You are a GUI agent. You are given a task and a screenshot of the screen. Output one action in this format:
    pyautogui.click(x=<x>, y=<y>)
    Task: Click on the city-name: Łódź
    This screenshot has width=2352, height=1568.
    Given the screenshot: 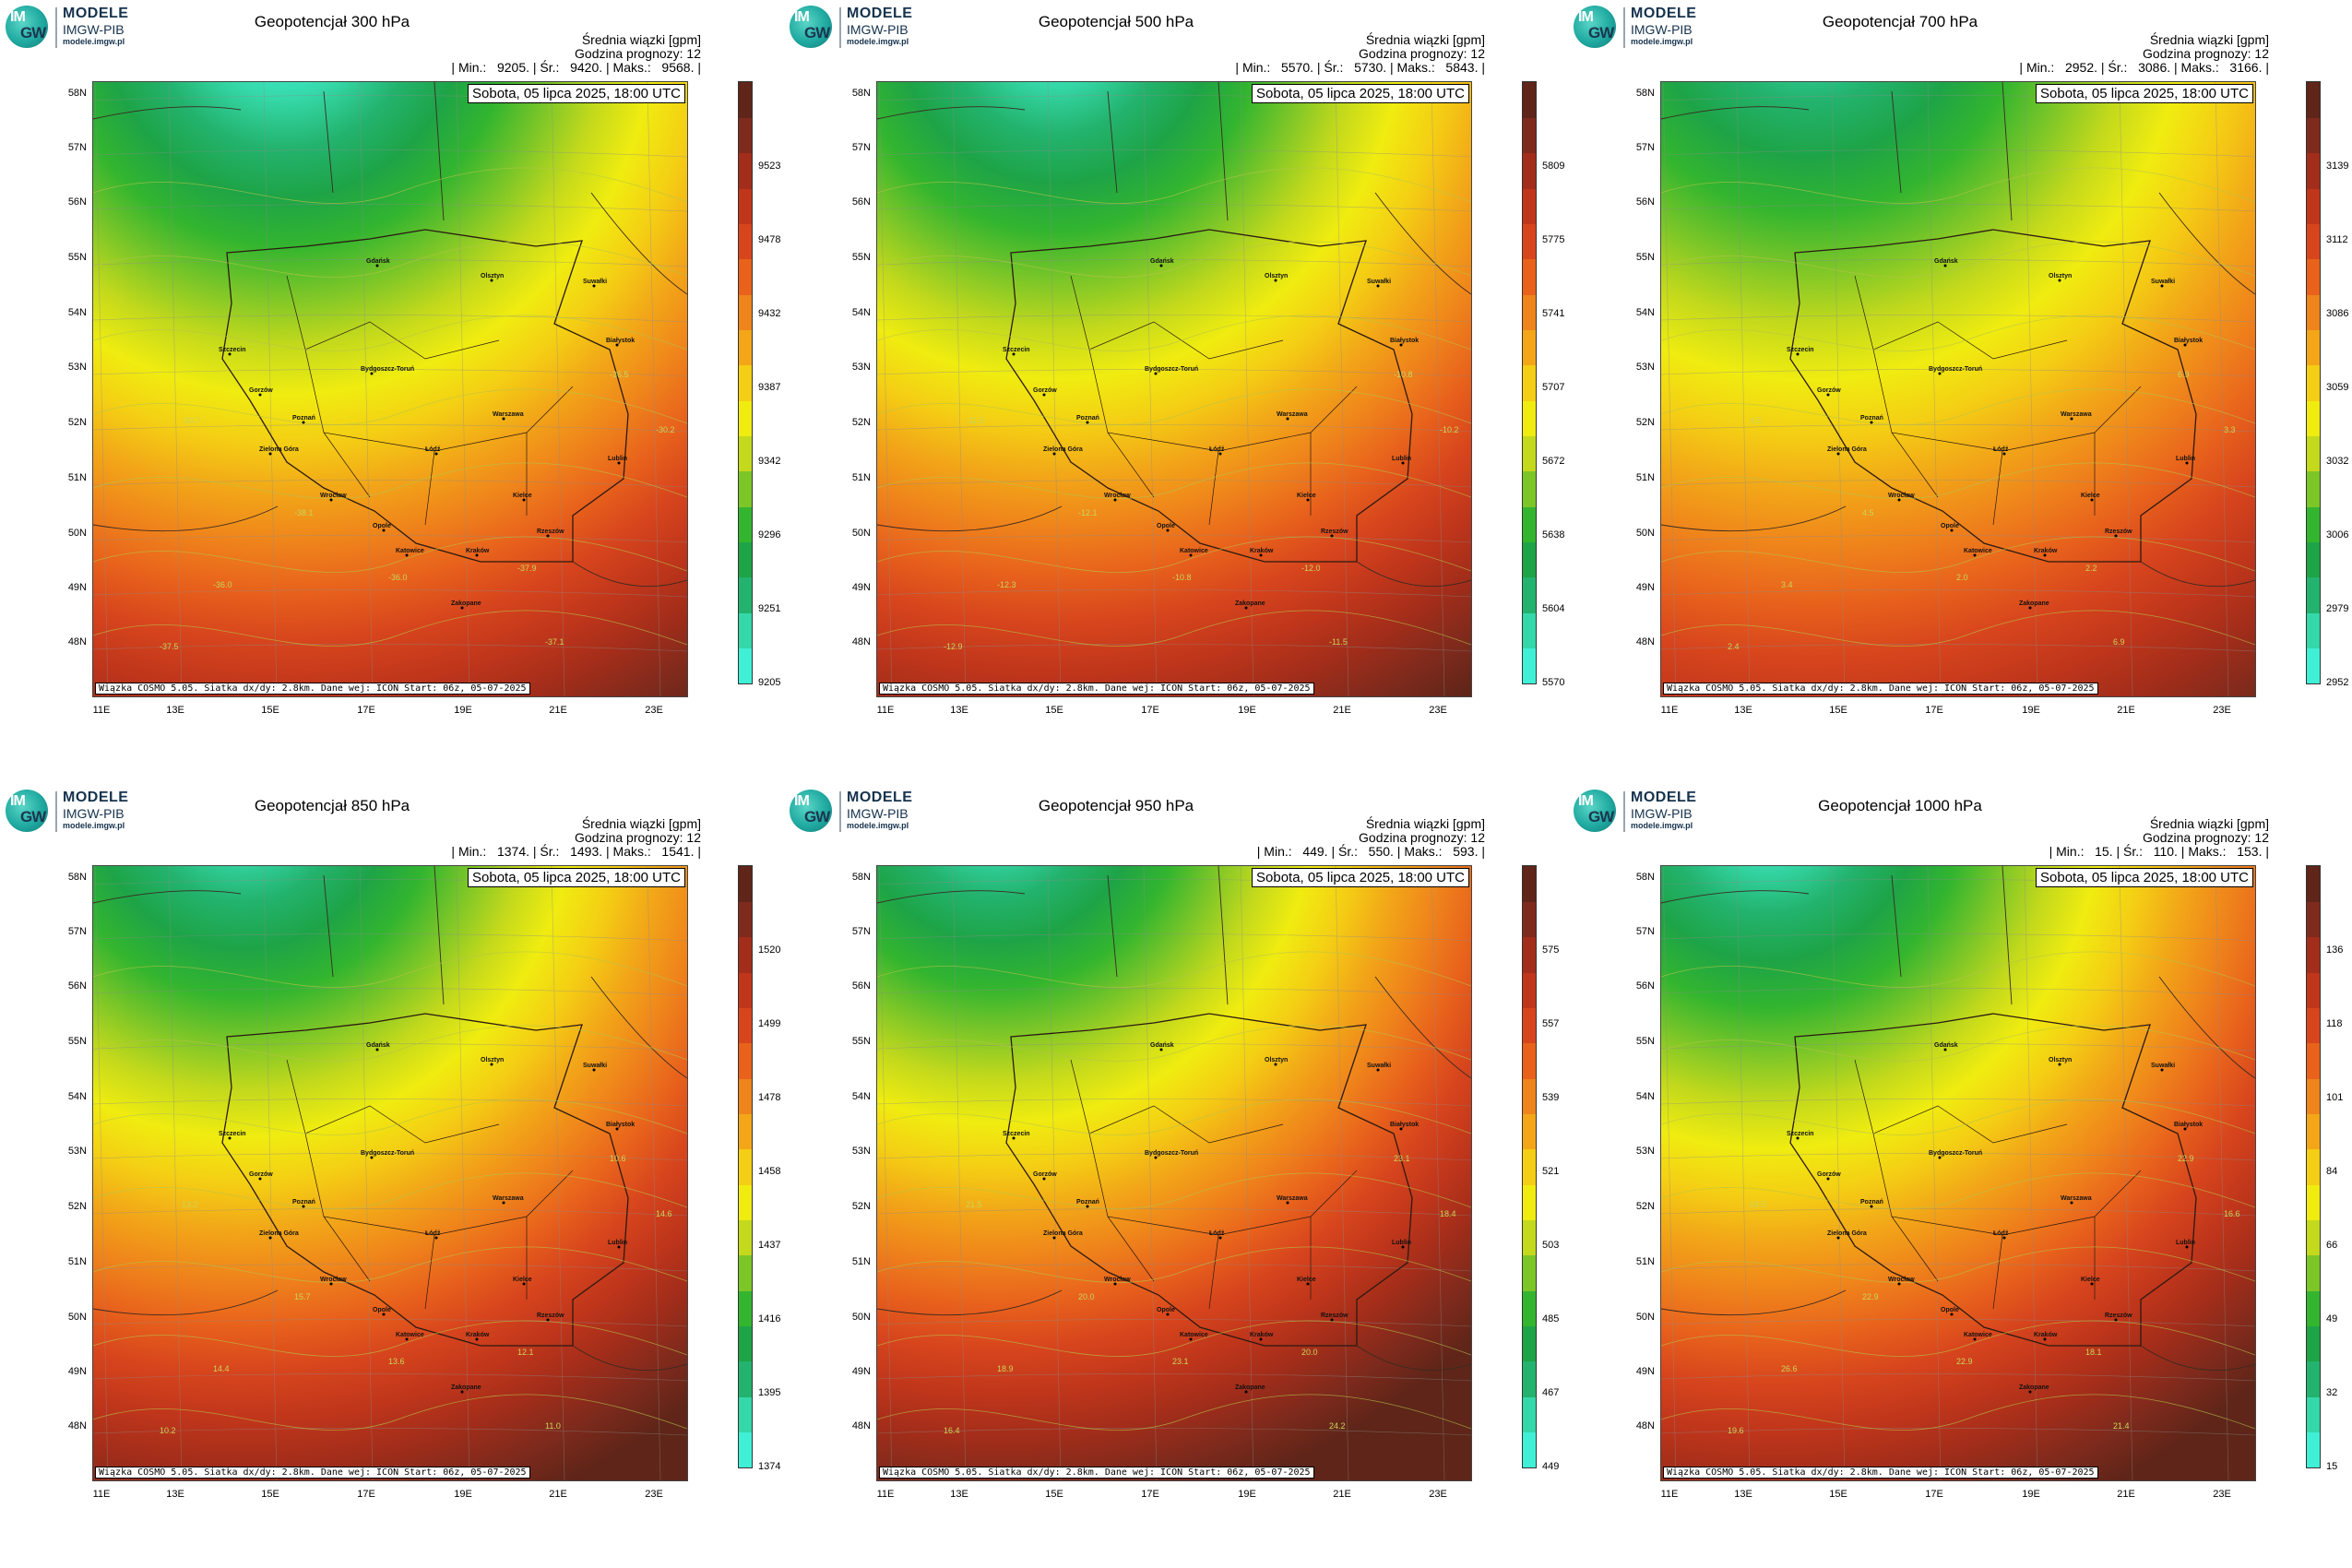 What is the action you would take?
    pyautogui.click(x=2001, y=1233)
    